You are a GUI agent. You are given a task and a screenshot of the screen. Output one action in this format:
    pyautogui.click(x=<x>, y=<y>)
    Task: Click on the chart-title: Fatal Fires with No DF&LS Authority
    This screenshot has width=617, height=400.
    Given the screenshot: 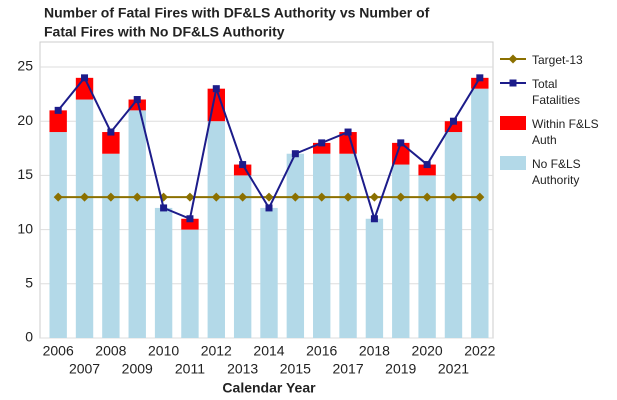 What is the action you would take?
    pyautogui.click(x=164, y=32)
    